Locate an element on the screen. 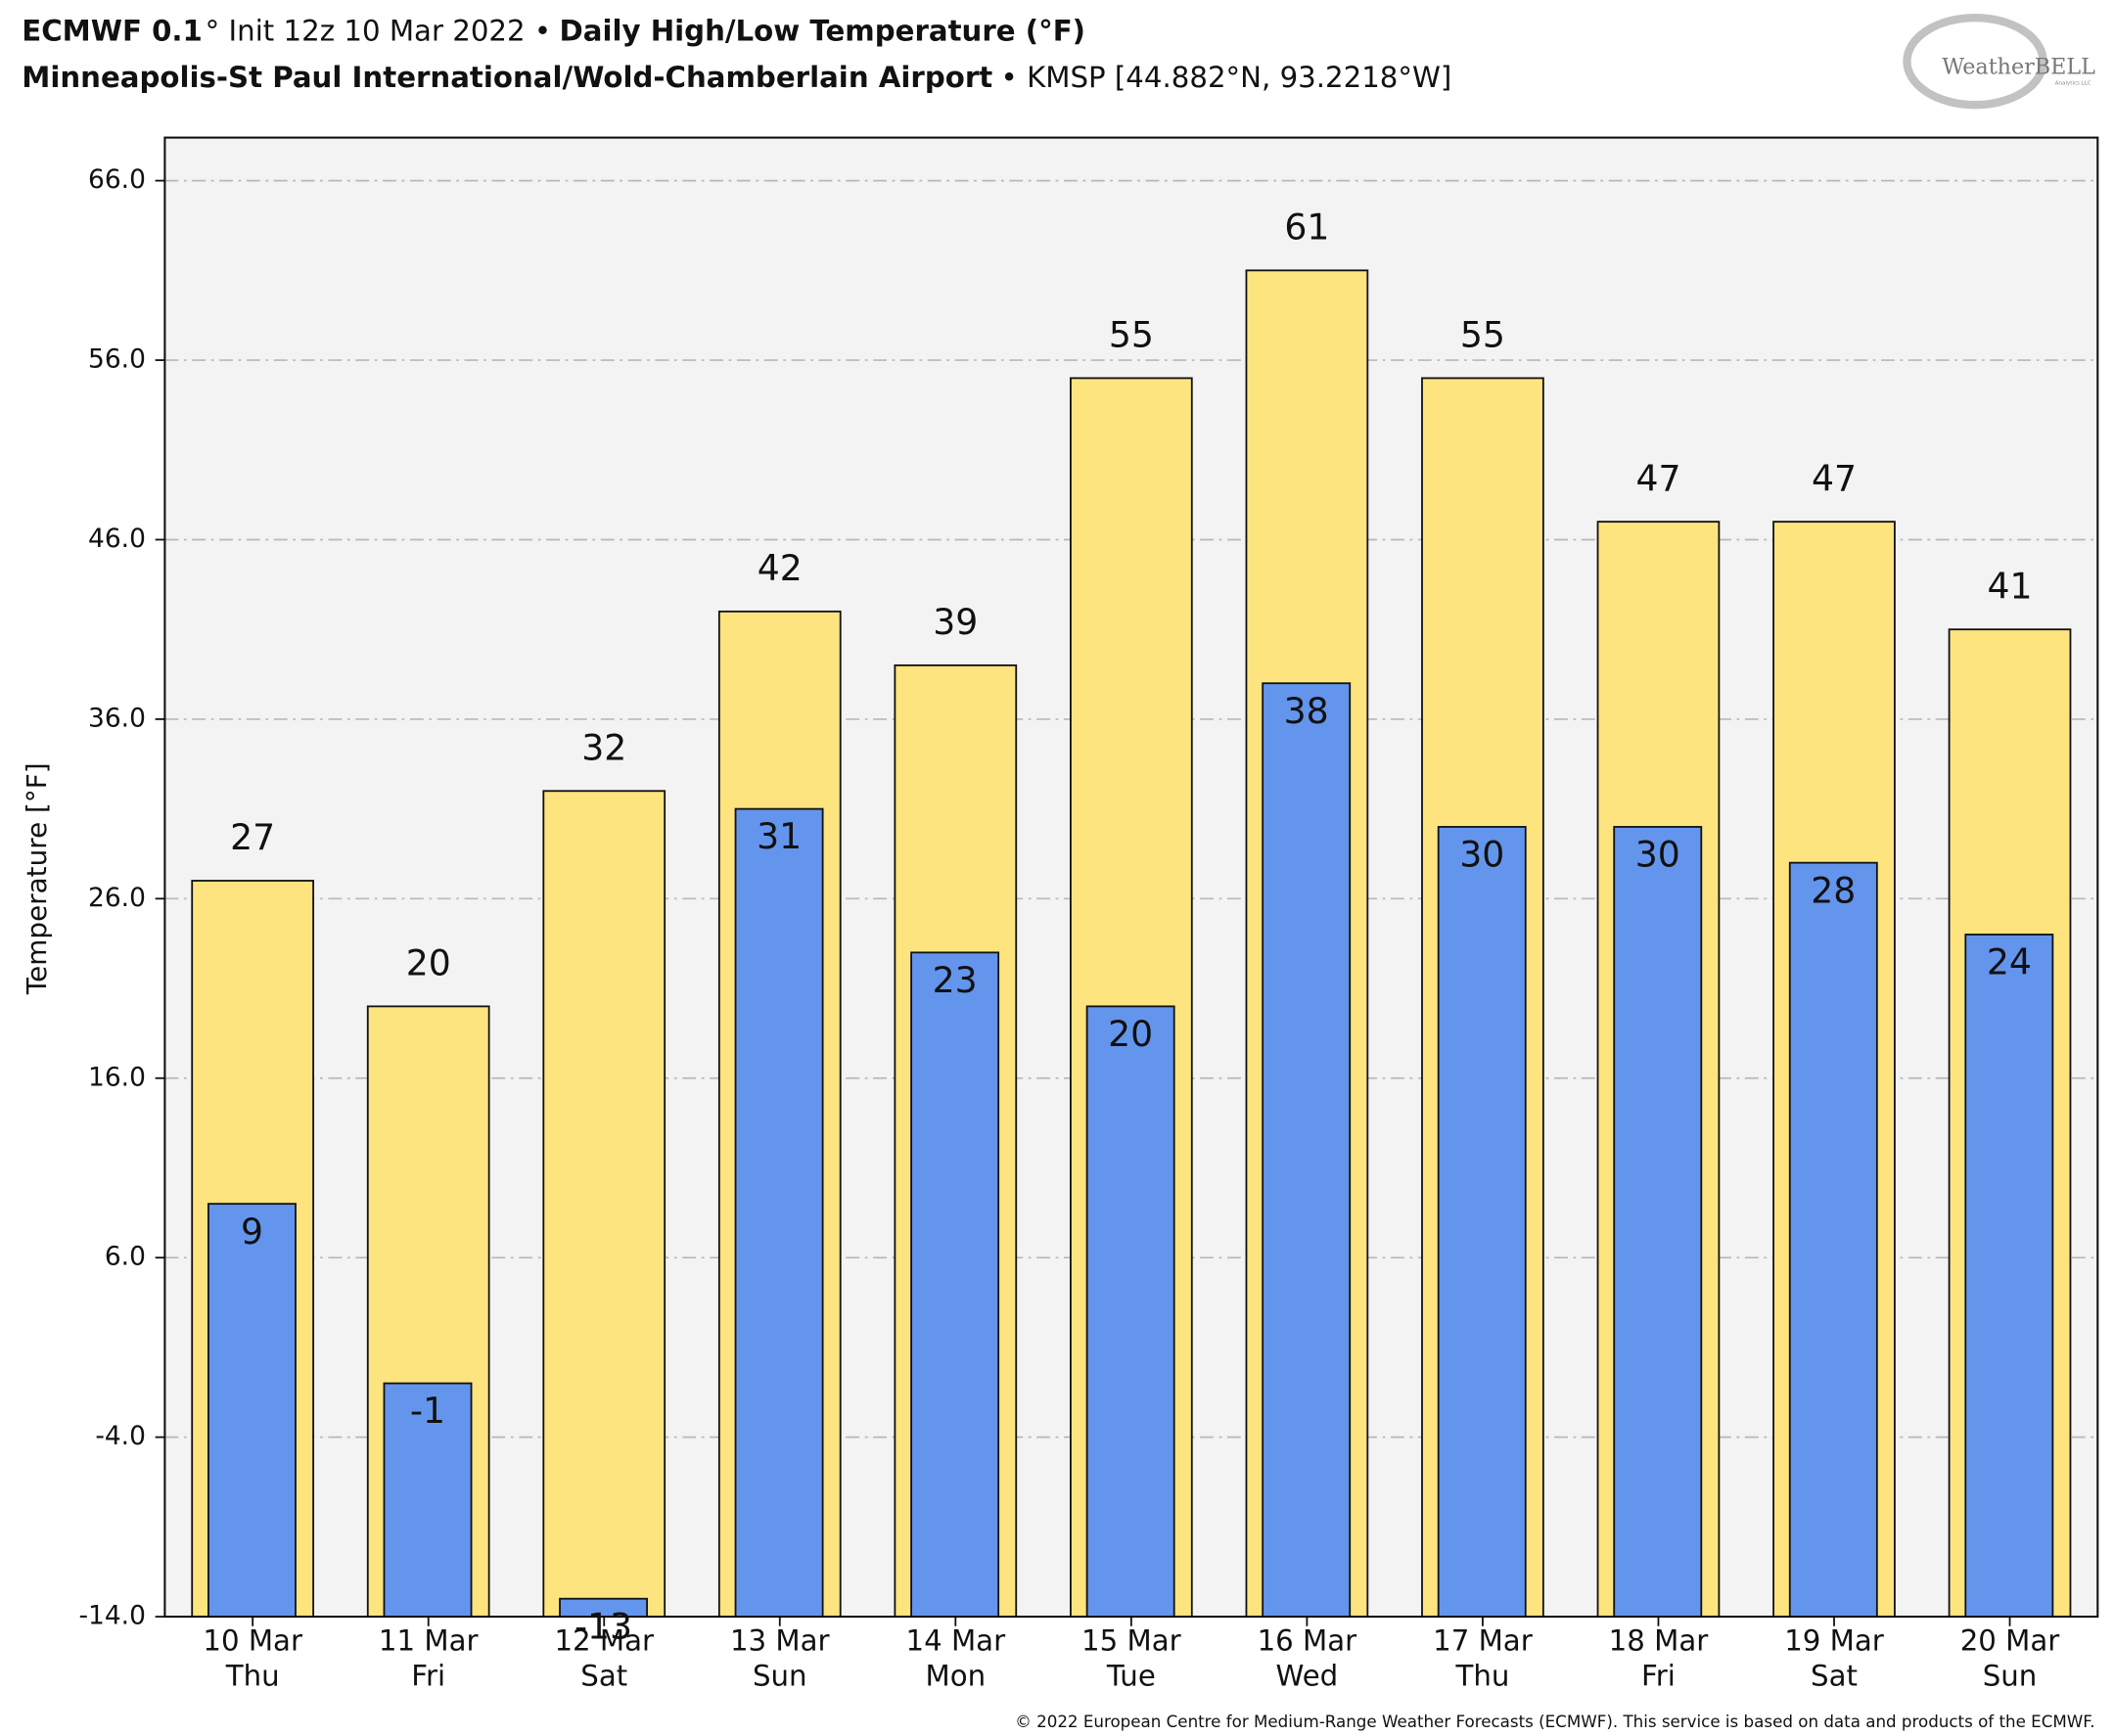 The height and width of the screenshot is (1736, 2114). x-tick-label: 14 Mar is located at coordinates (957, 1640).